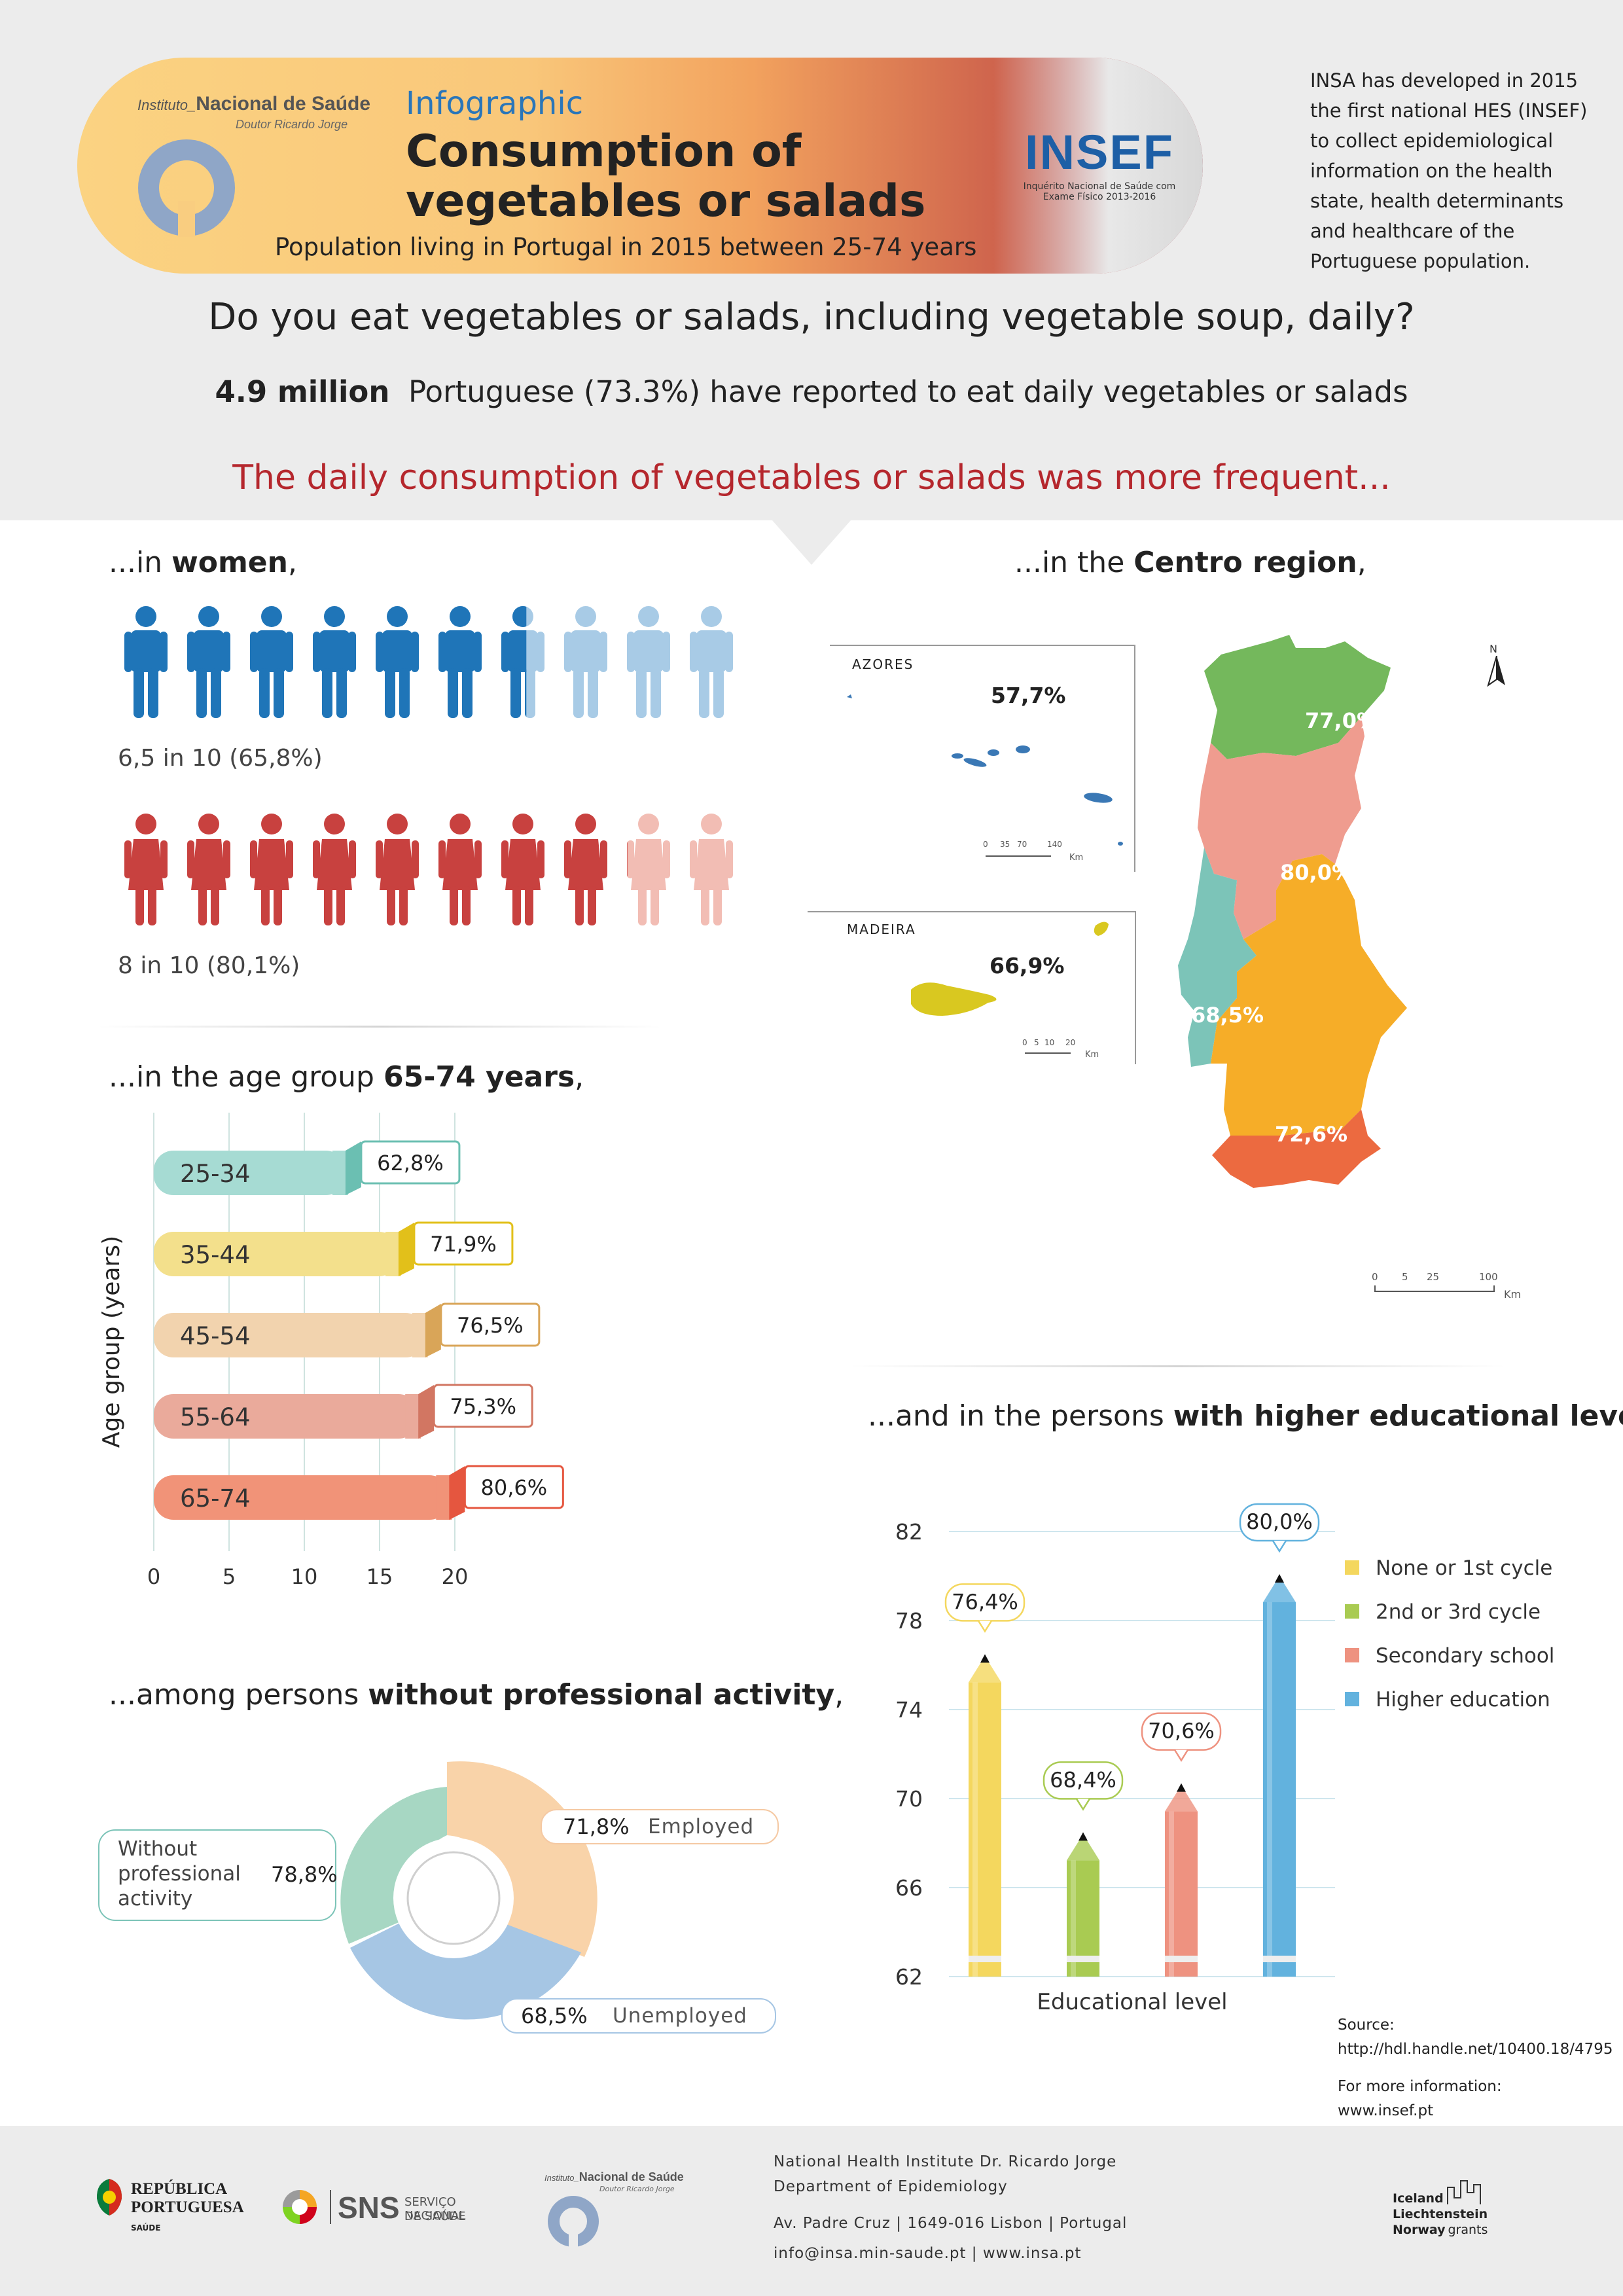 The width and height of the screenshot is (1623, 2296). I want to click on sns-wordmark: SNS, so click(369, 2208).